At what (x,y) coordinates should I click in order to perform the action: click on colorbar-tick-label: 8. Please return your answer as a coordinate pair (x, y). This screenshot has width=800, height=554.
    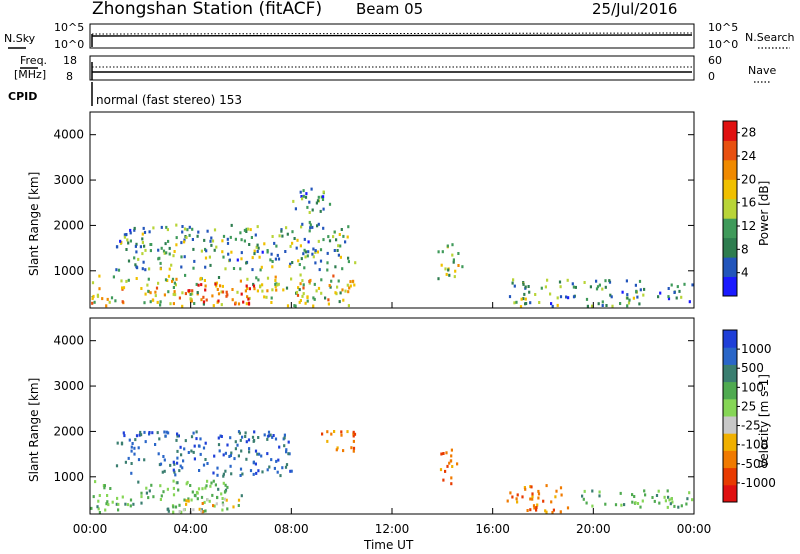
    Looking at the image, I should click on (745, 249).